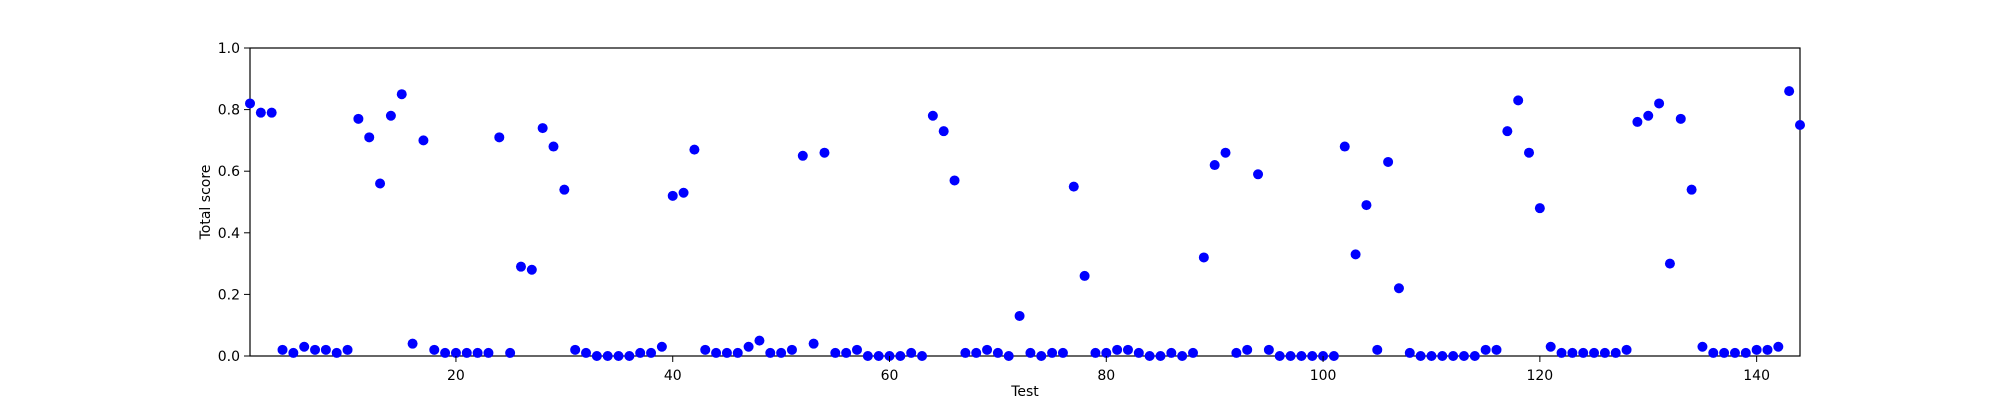 The height and width of the screenshot is (400, 2000). What do you see at coordinates (229, 172) in the screenshot?
I see `y-tick-label: 0.6` at bounding box center [229, 172].